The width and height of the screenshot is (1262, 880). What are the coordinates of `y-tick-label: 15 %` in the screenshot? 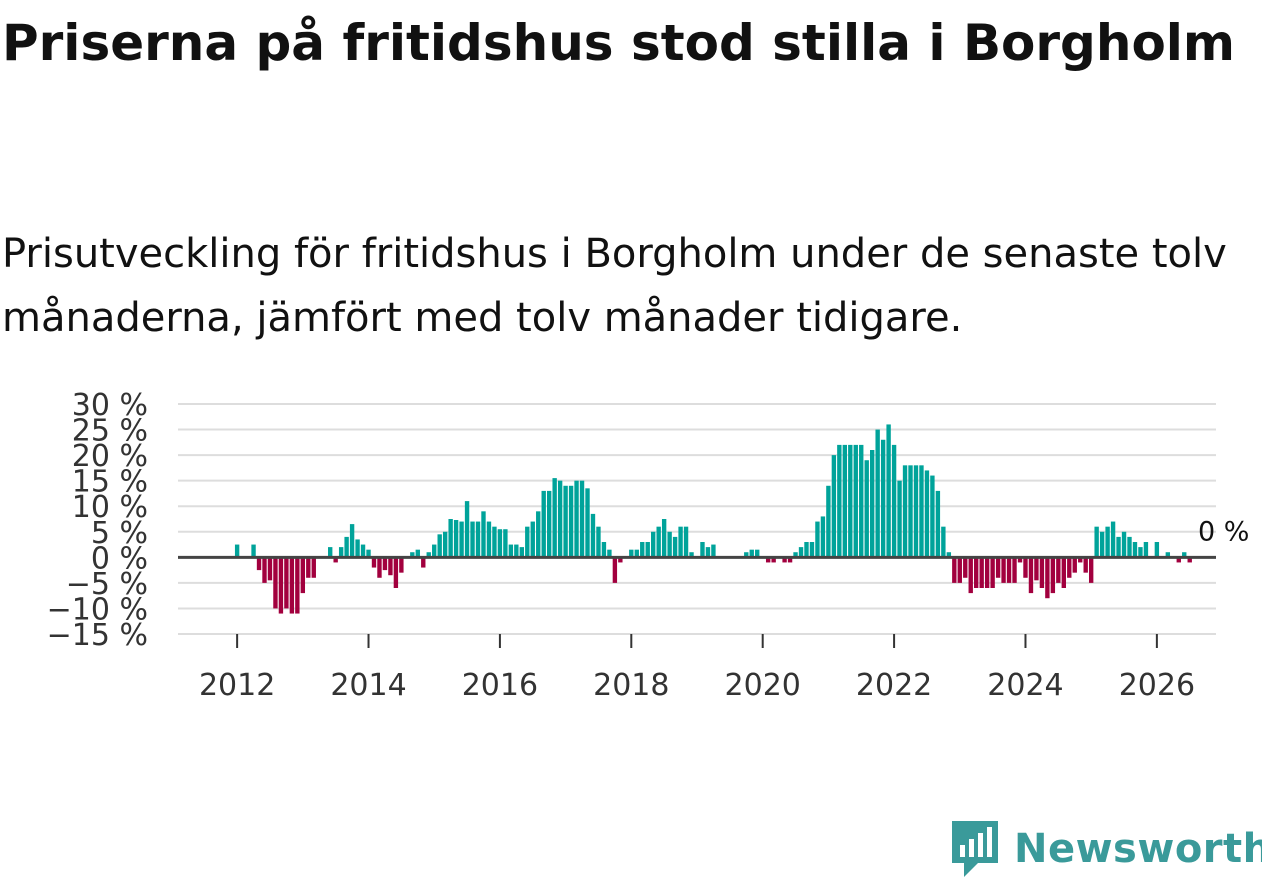 It's located at (110, 482).